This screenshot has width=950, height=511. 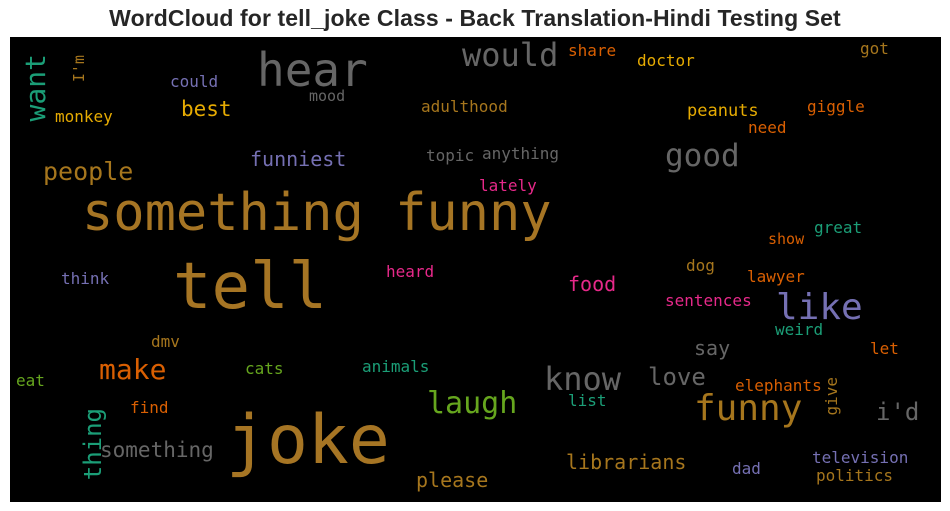 I want to click on word-heard: heard, so click(x=410, y=271).